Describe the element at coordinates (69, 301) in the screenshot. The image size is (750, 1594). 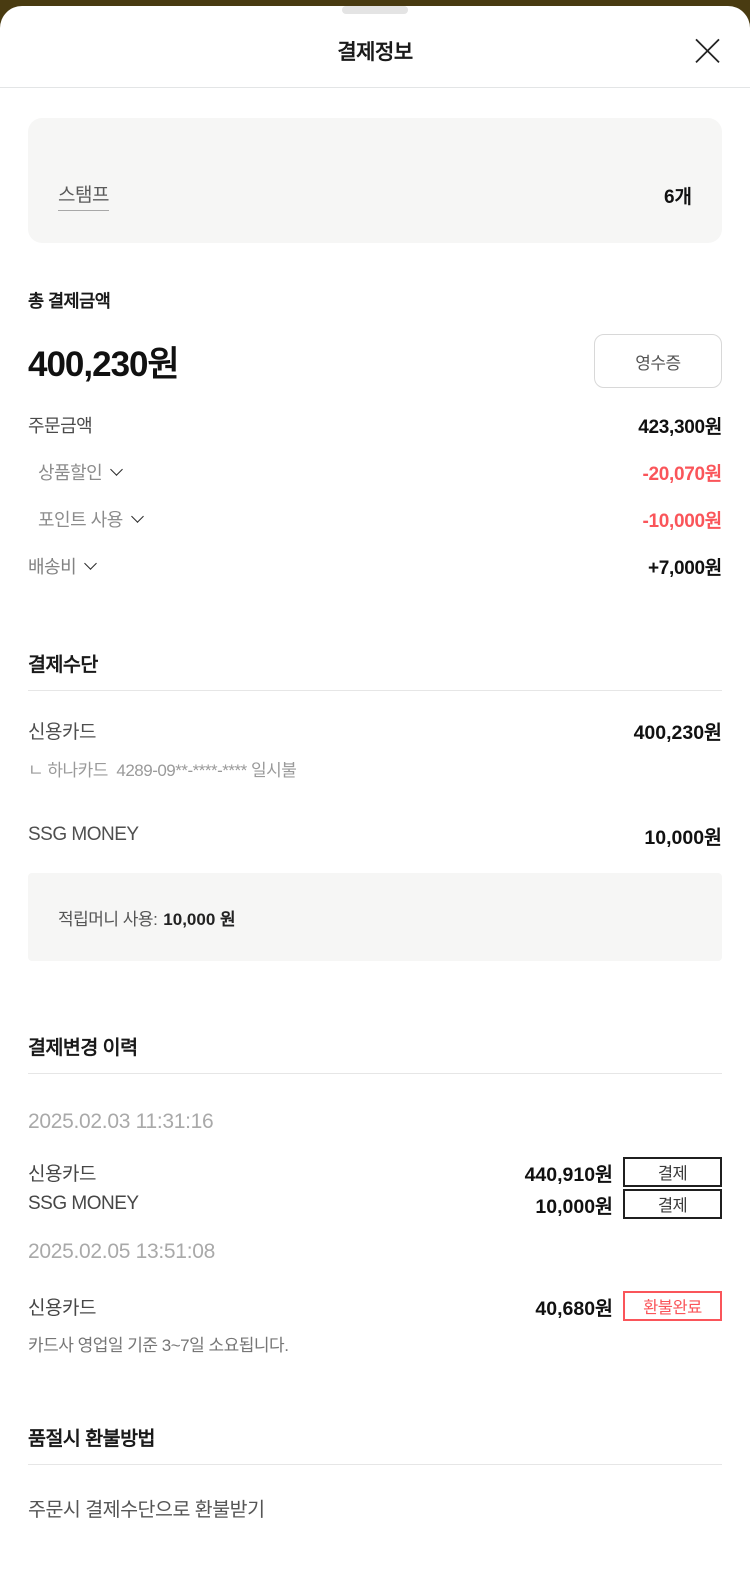
I see `total-payment-label: 총 결제금액` at that location.